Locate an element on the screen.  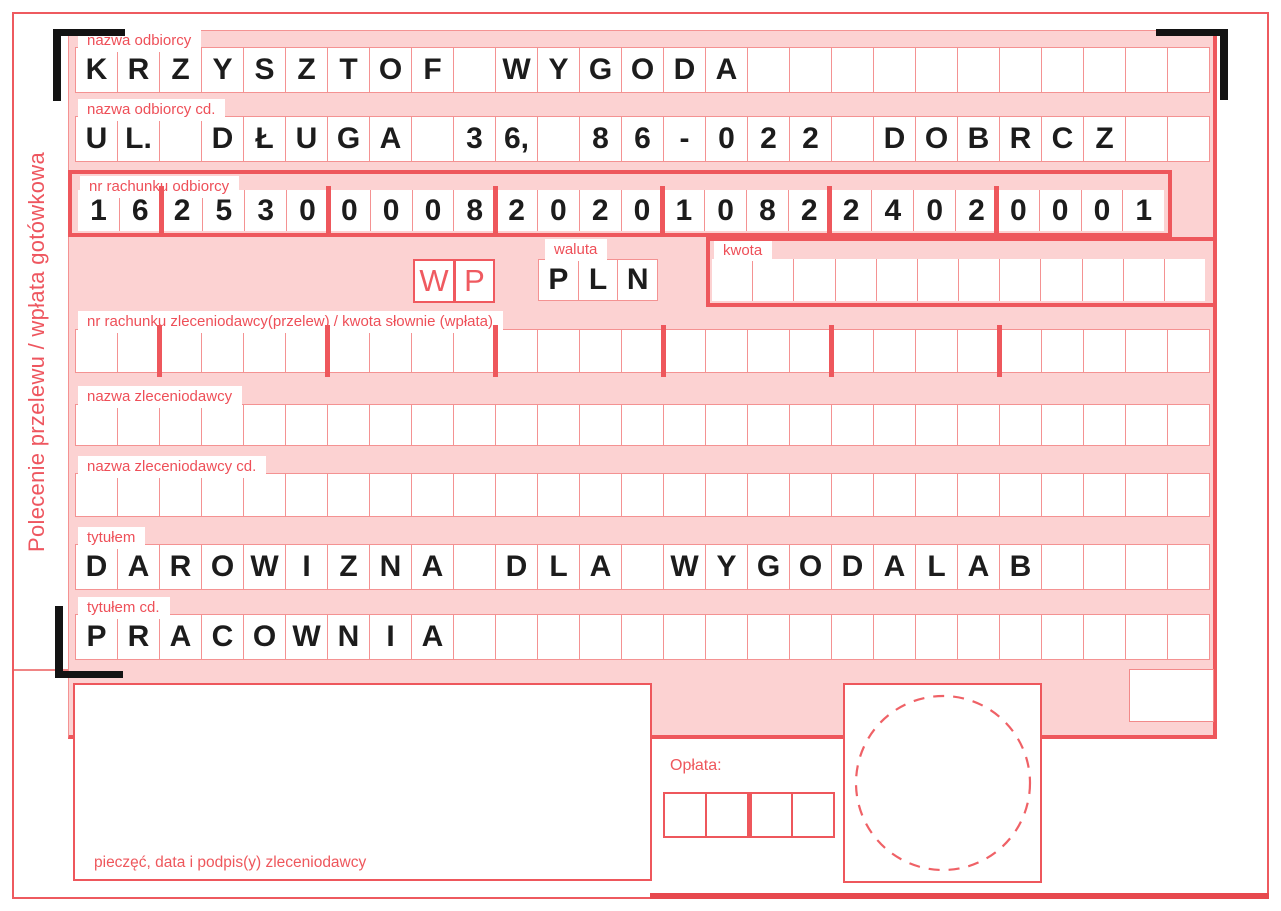
fee-cells is located at coordinates (749, 815).